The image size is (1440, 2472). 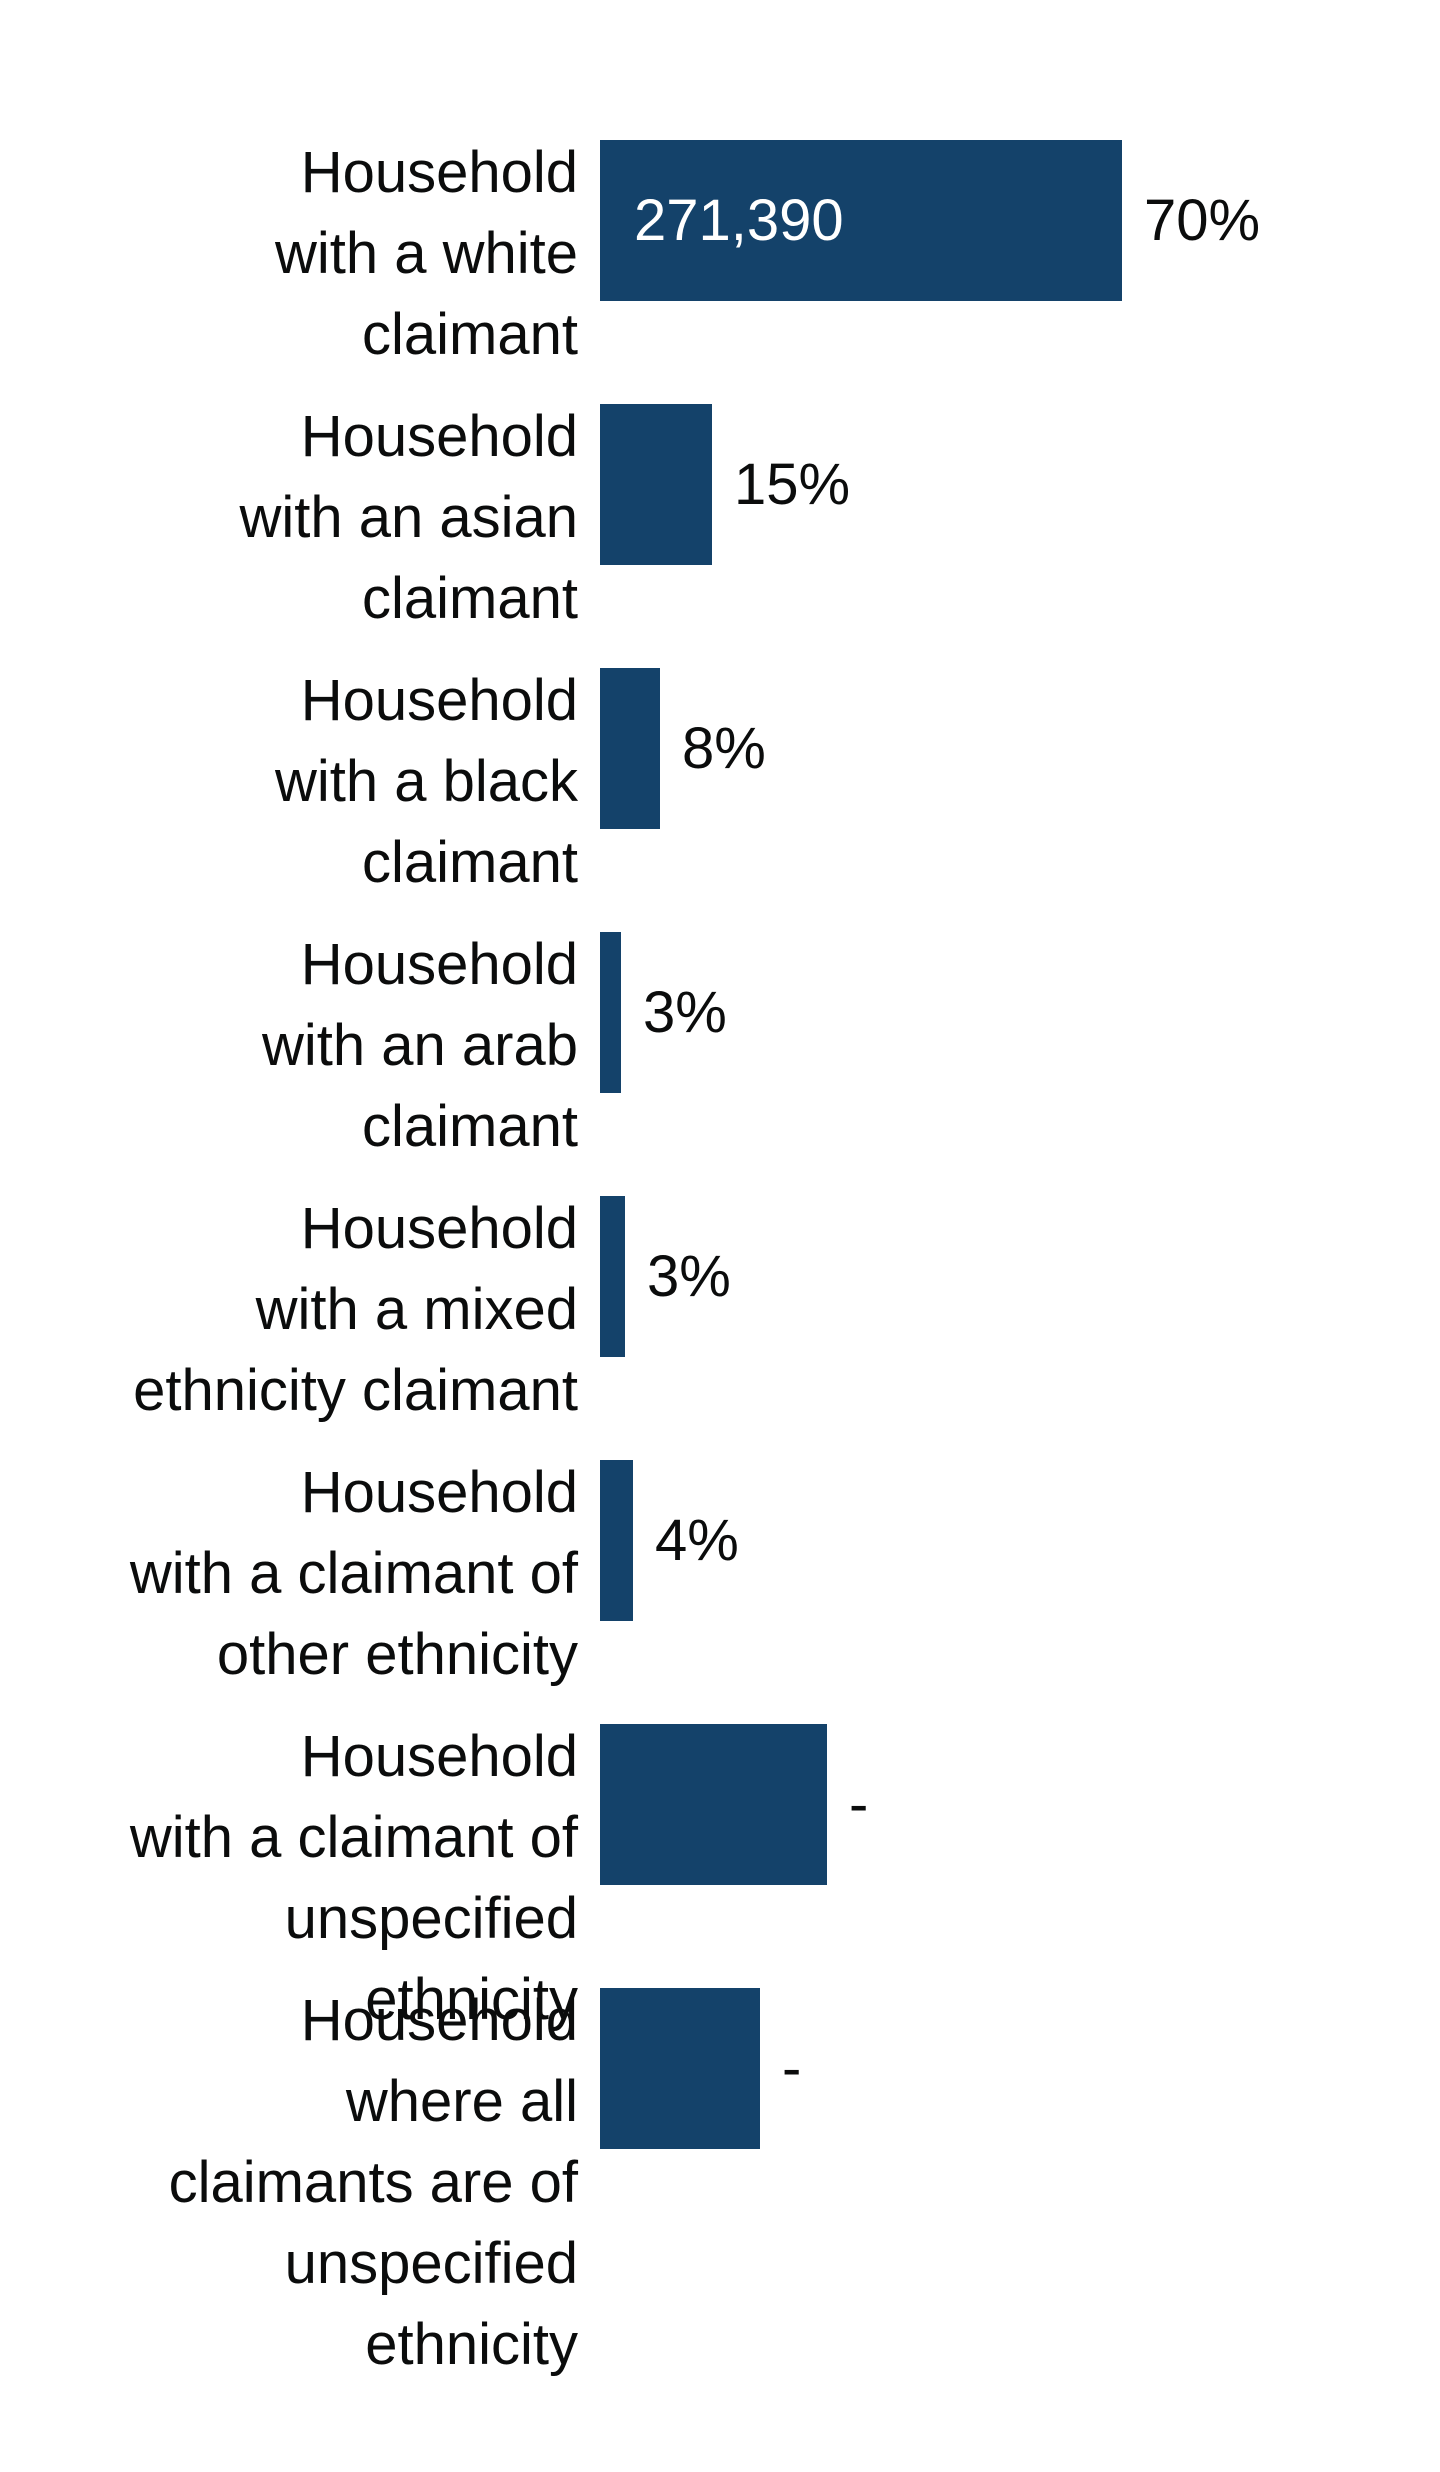 What do you see at coordinates (426, 781) in the screenshot?
I see `category-label: Household with a black claimant` at bounding box center [426, 781].